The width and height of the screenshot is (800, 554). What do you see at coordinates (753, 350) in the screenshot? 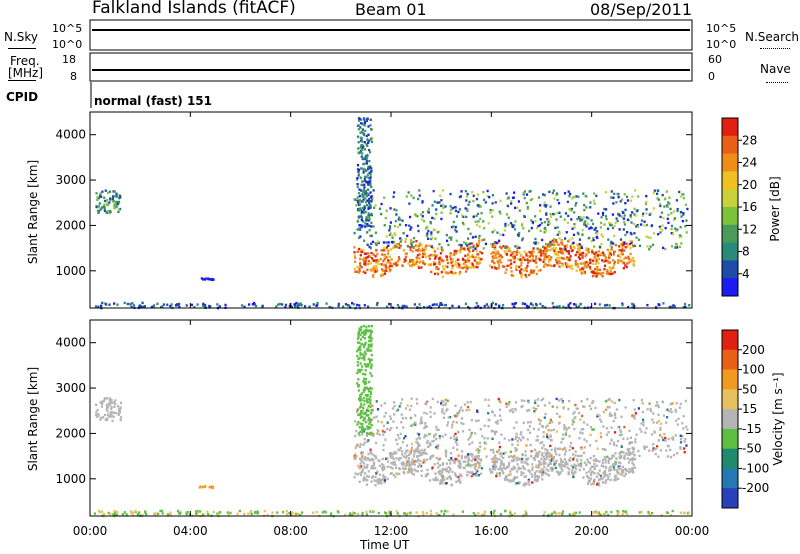
I see `colorbar-tick-label: 200` at bounding box center [753, 350].